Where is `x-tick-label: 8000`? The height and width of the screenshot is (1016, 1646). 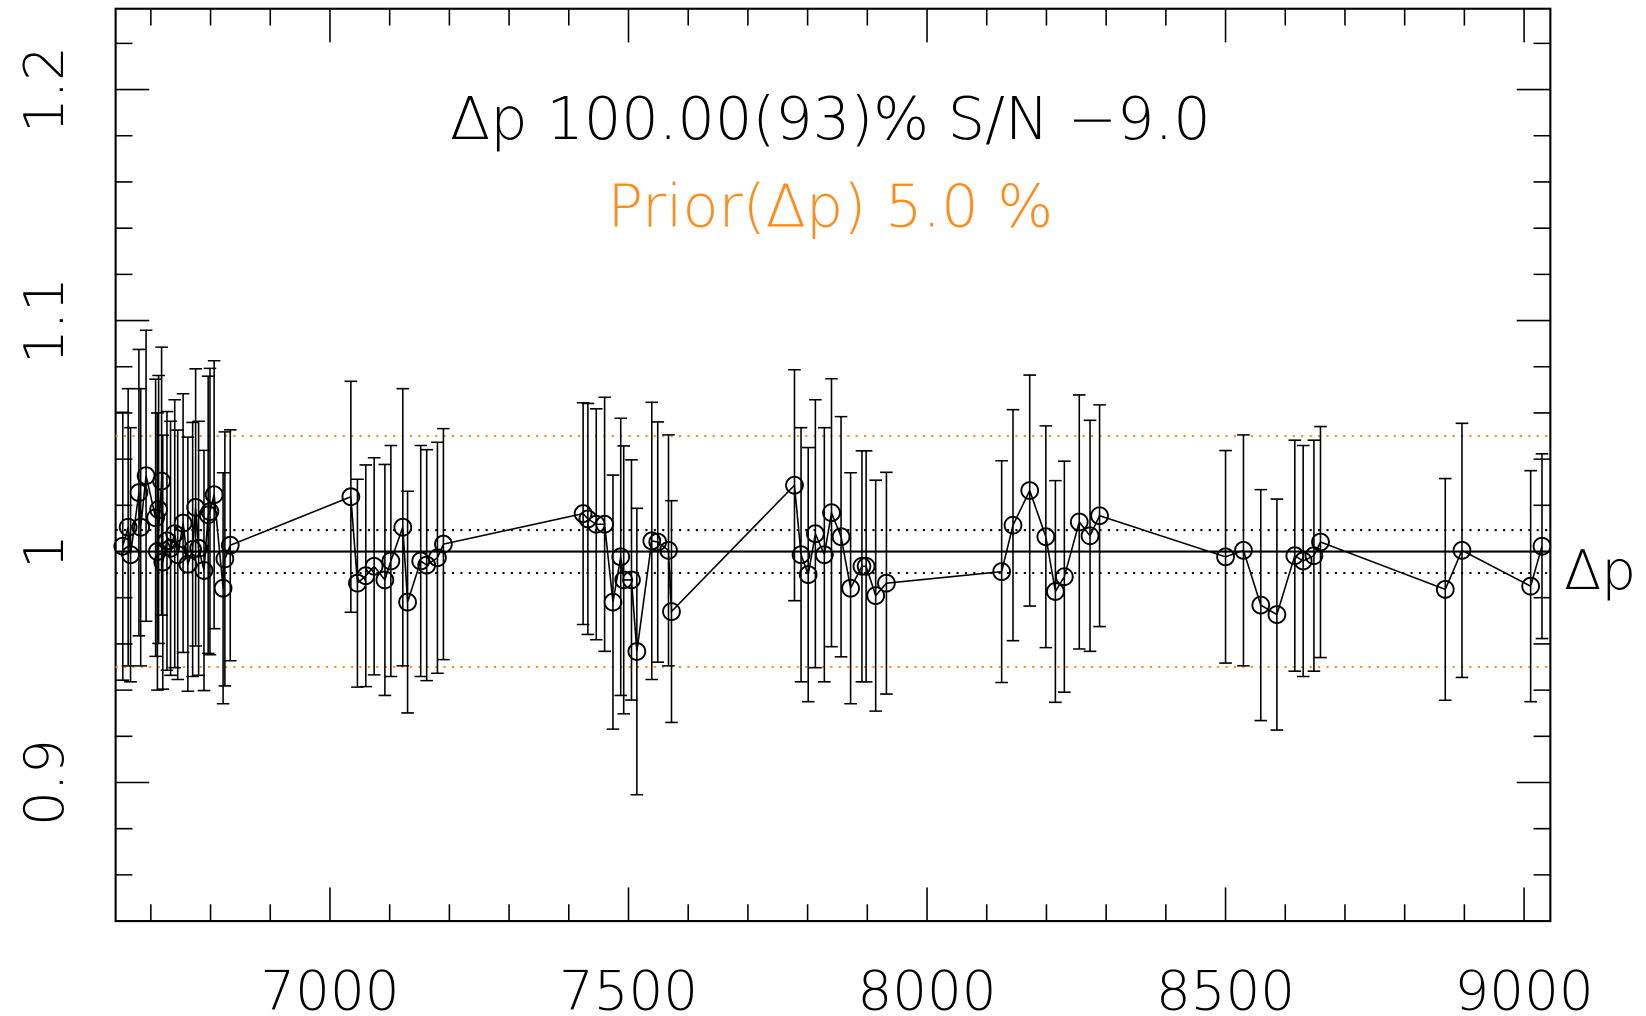 x-tick-label: 8000 is located at coordinates (926, 987).